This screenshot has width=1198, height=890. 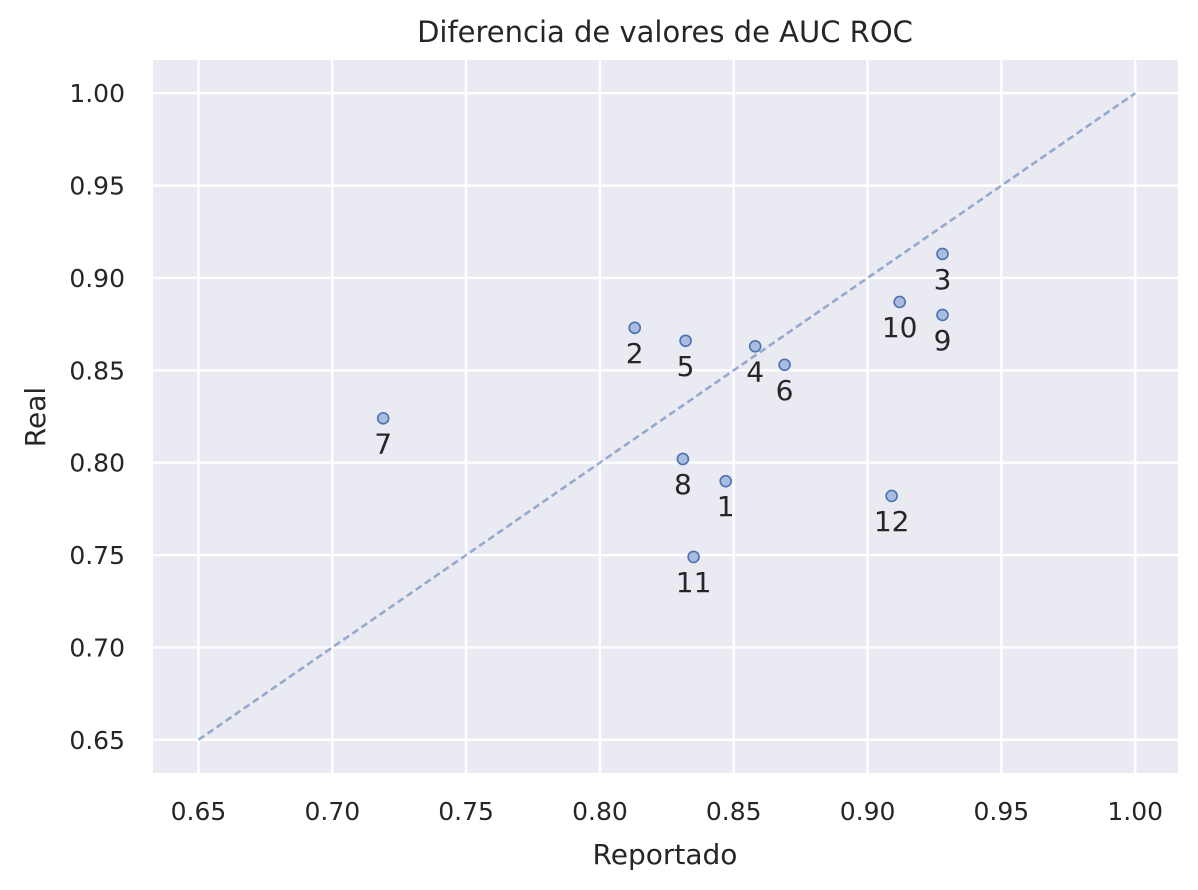 What do you see at coordinates (97, 647) in the screenshot?
I see `y-tick-label: 0.70` at bounding box center [97, 647].